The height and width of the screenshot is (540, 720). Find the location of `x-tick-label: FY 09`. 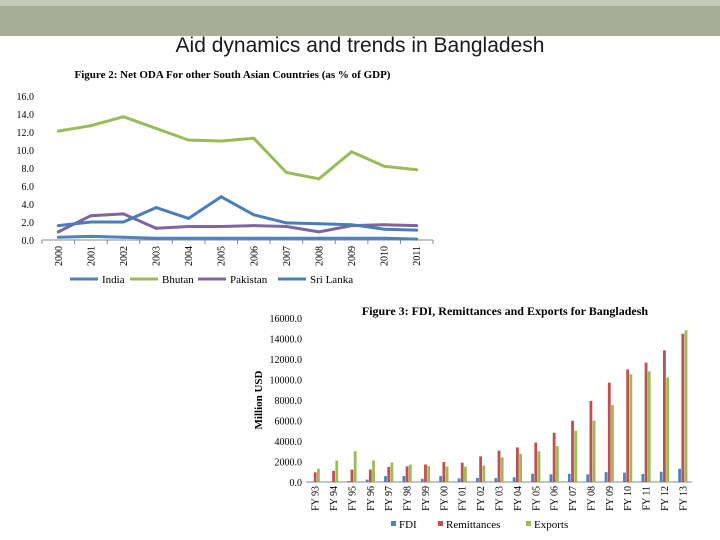

x-tick-label: FY 09 is located at coordinates (610, 498).